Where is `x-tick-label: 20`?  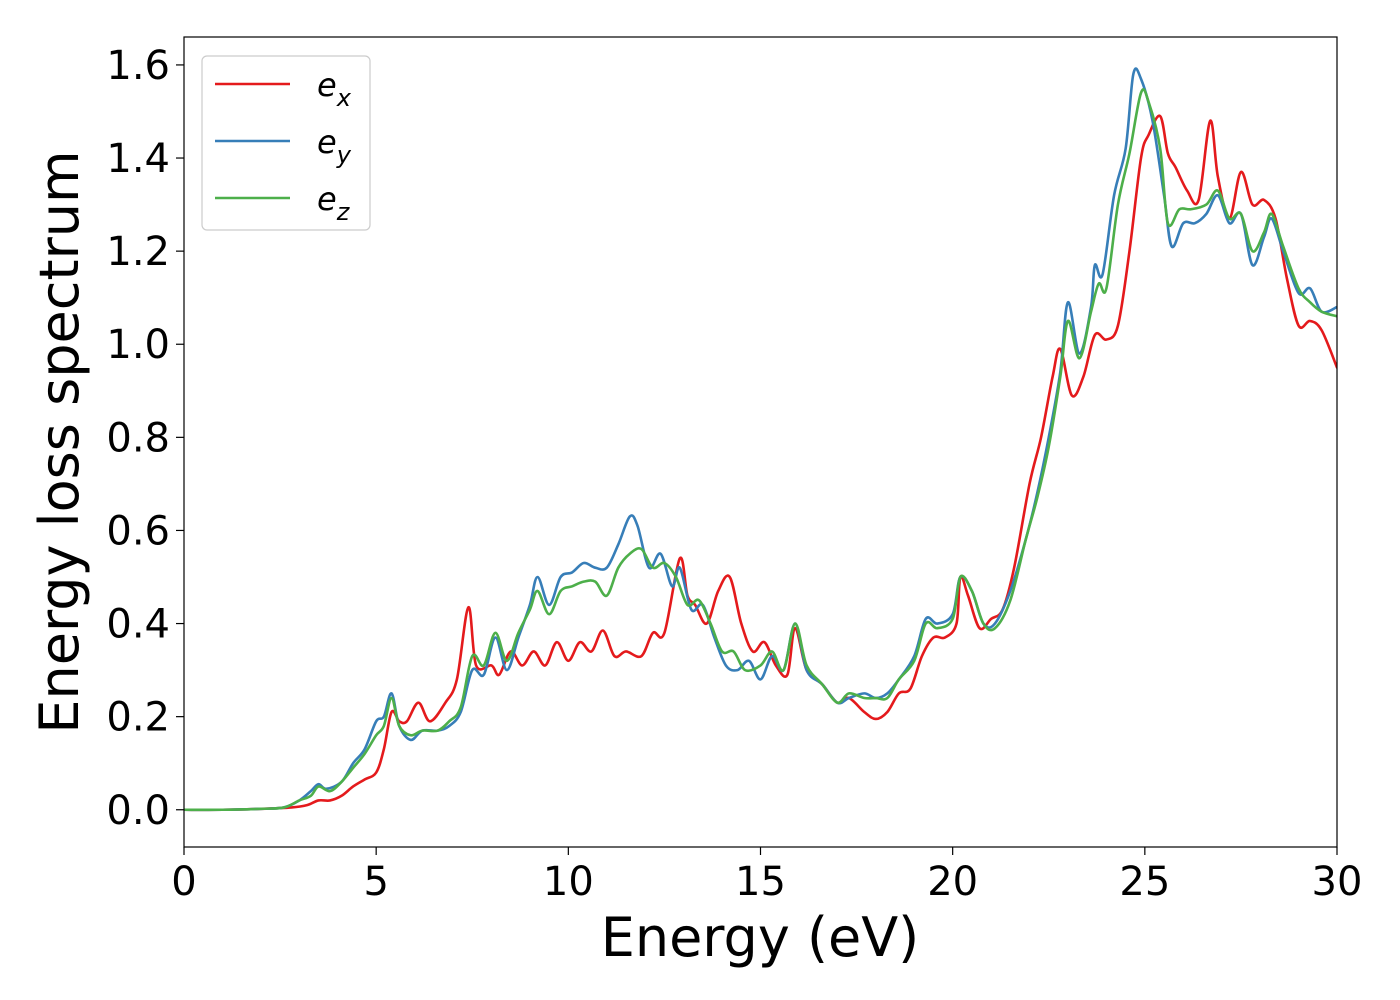 x-tick-label: 20 is located at coordinates (952, 882).